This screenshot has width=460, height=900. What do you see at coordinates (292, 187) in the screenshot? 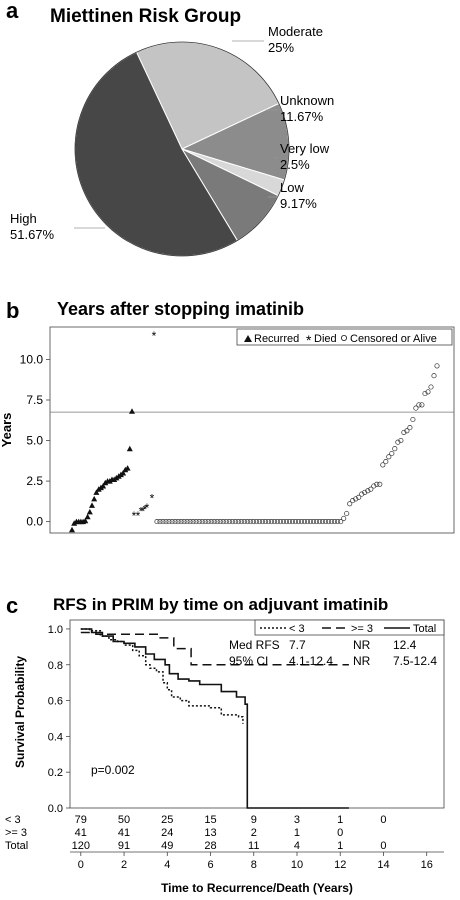
I see `pie-slice-label: Low` at bounding box center [292, 187].